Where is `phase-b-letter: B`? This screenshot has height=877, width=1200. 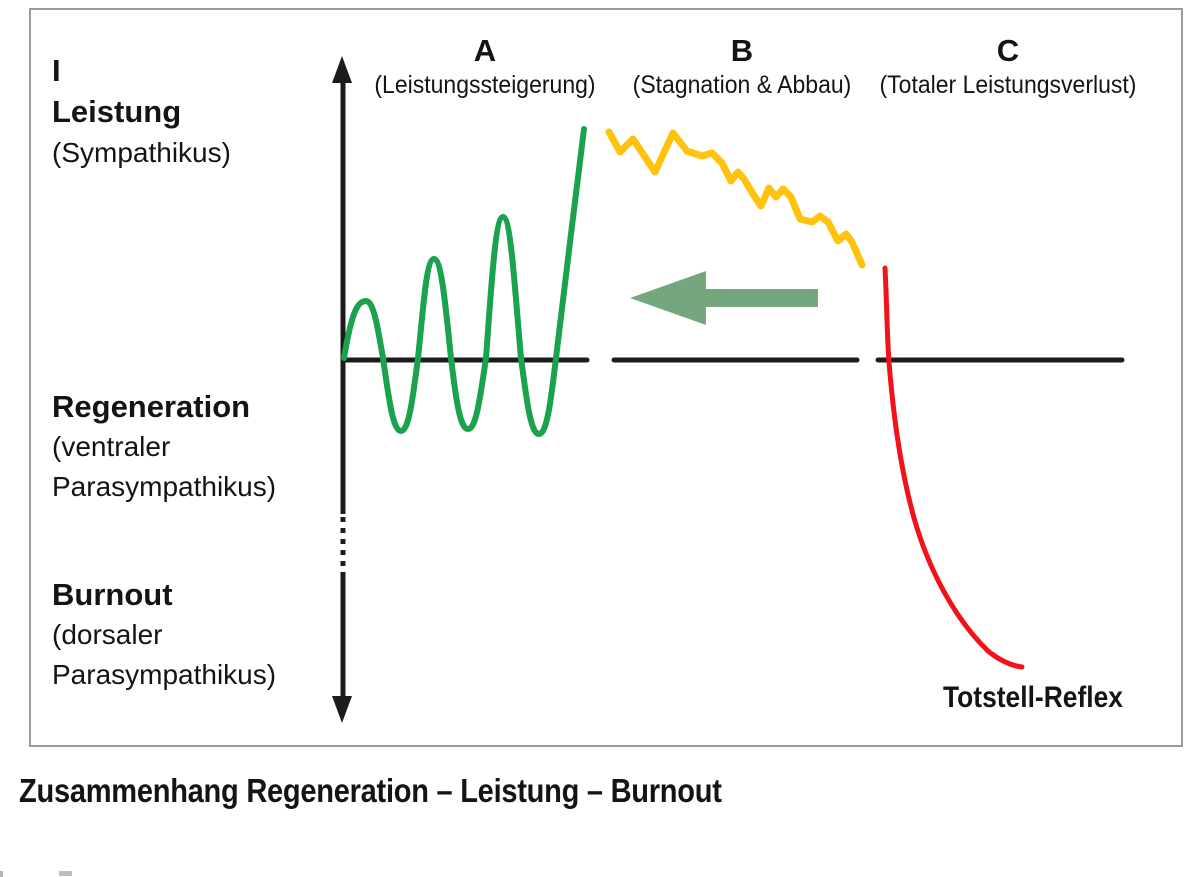
phase-b-letter: B is located at coordinates (742, 50).